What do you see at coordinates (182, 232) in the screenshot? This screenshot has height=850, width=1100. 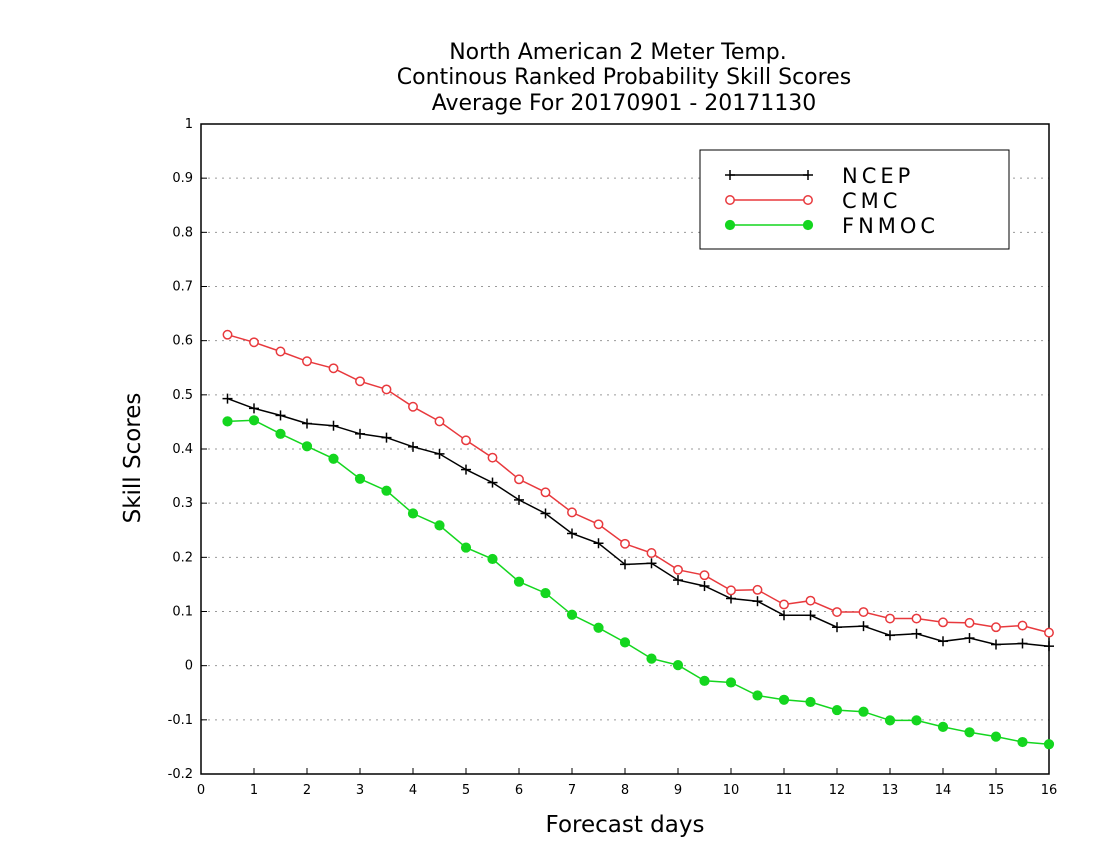 I see `y-tick-label: 0.8` at bounding box center [182, 232].